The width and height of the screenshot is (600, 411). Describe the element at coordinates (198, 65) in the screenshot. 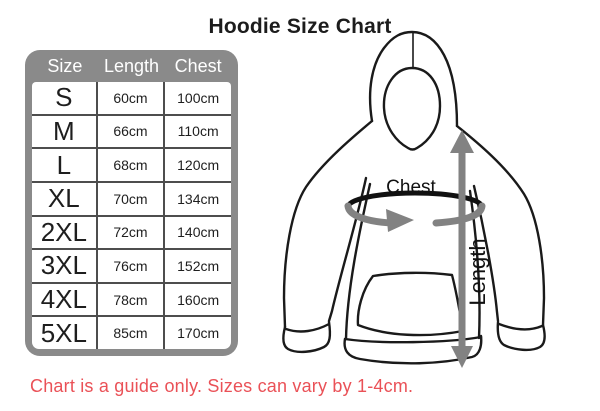

I see `column-header-chest: Chest` at that location.